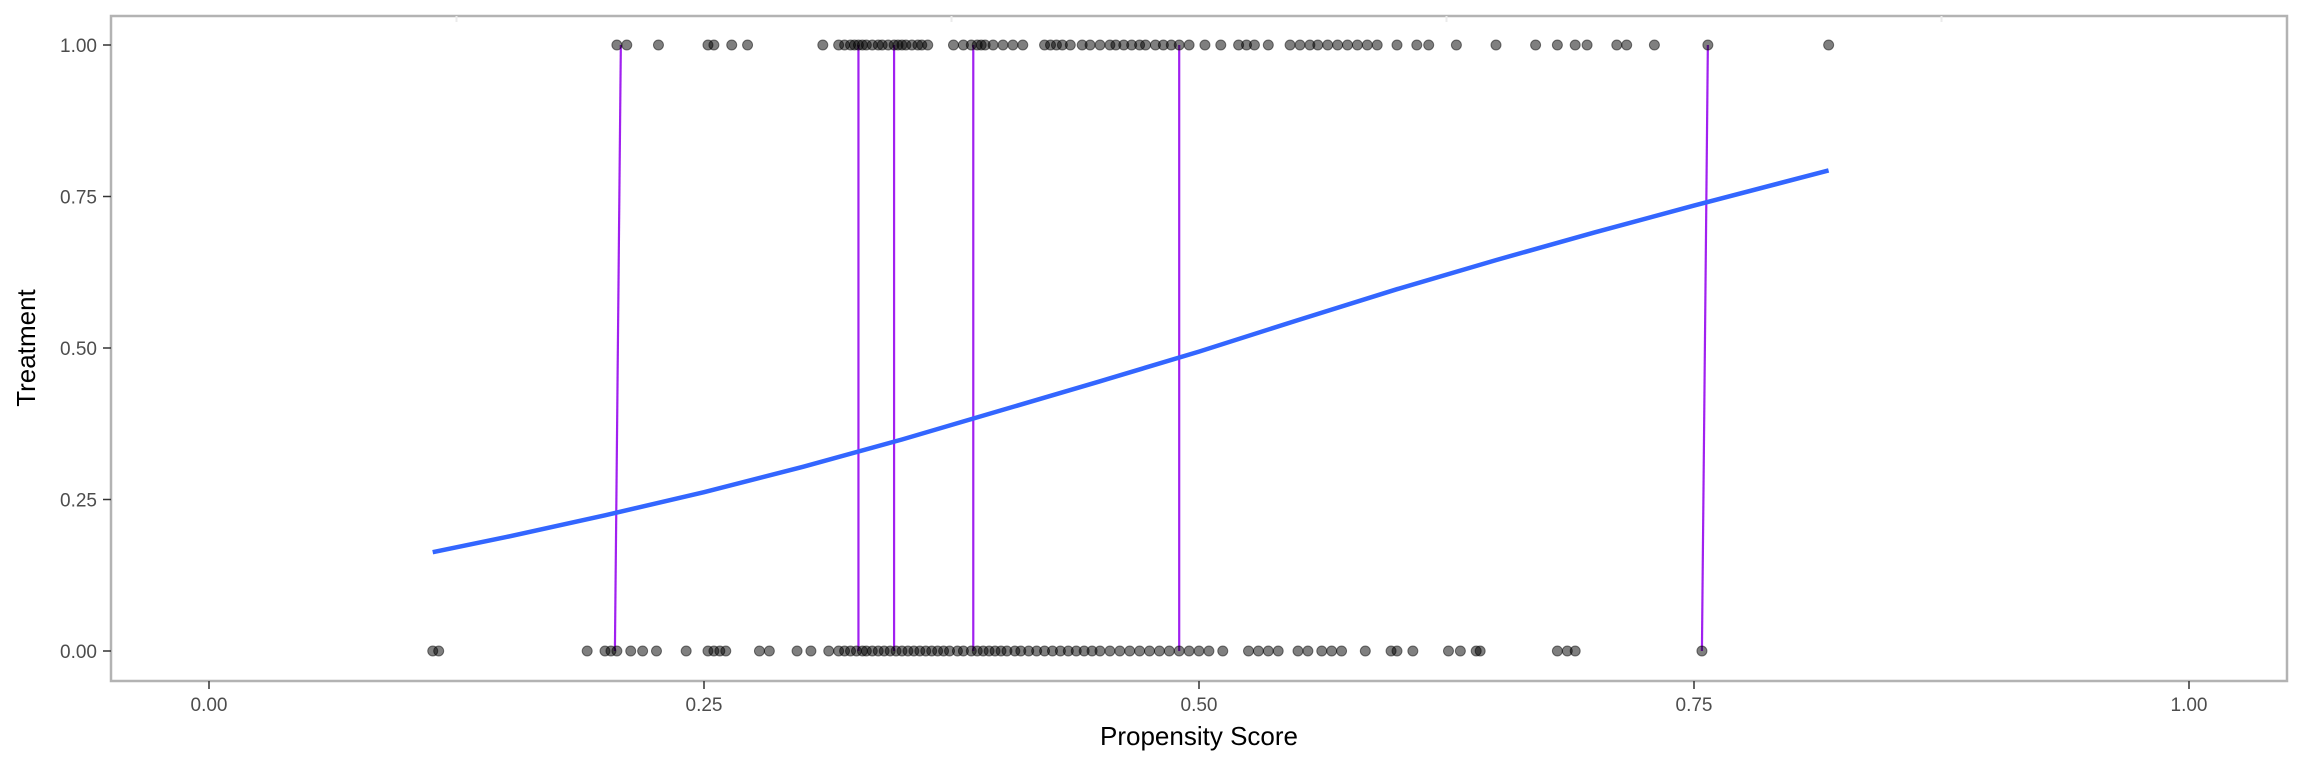 Image resolution: width=2304 pixels, height=768 pixels. Describe the element at coordinates (1199, 19) in the screenshot. I see `grid-layer` at that location.